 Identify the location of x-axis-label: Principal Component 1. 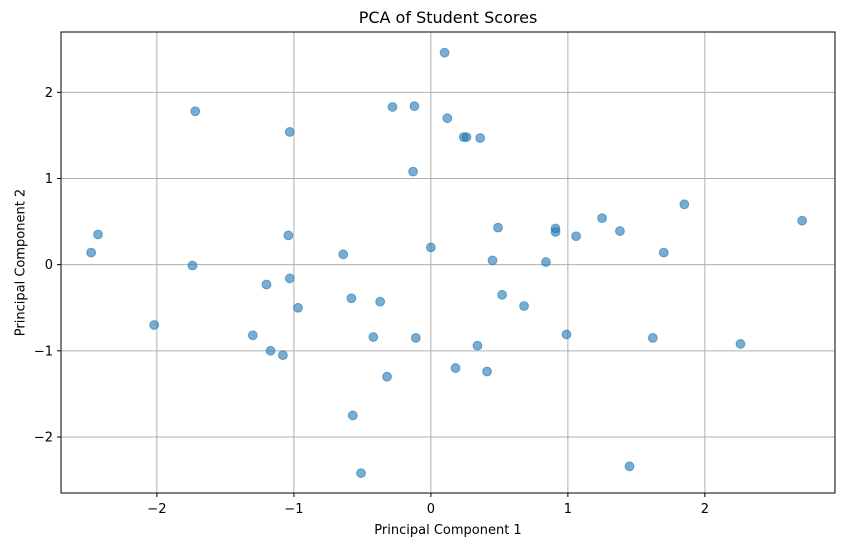
(447, 530).